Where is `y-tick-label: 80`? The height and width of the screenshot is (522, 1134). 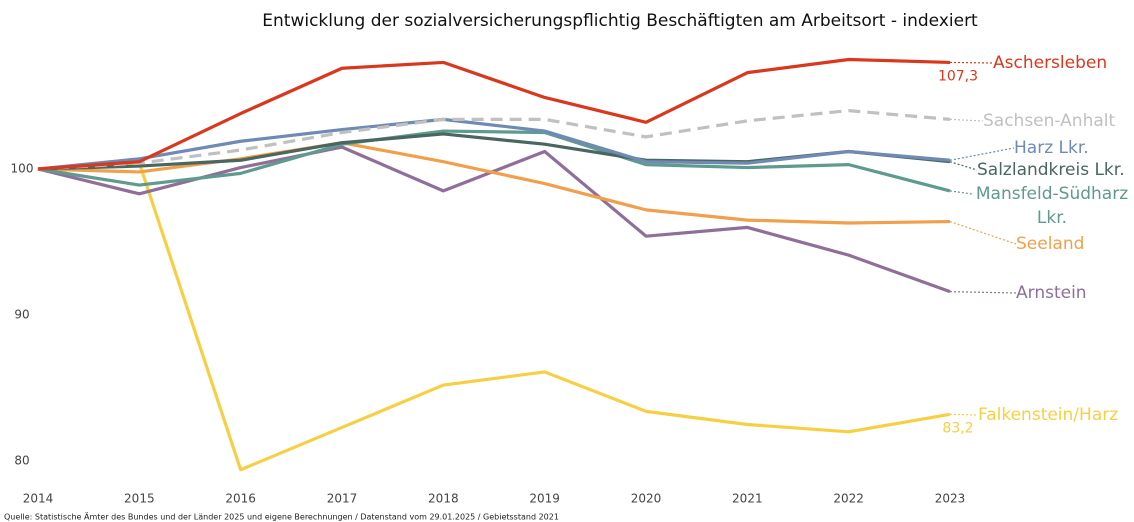
y-tick-label: 80 is located at coordinates (21, 461).